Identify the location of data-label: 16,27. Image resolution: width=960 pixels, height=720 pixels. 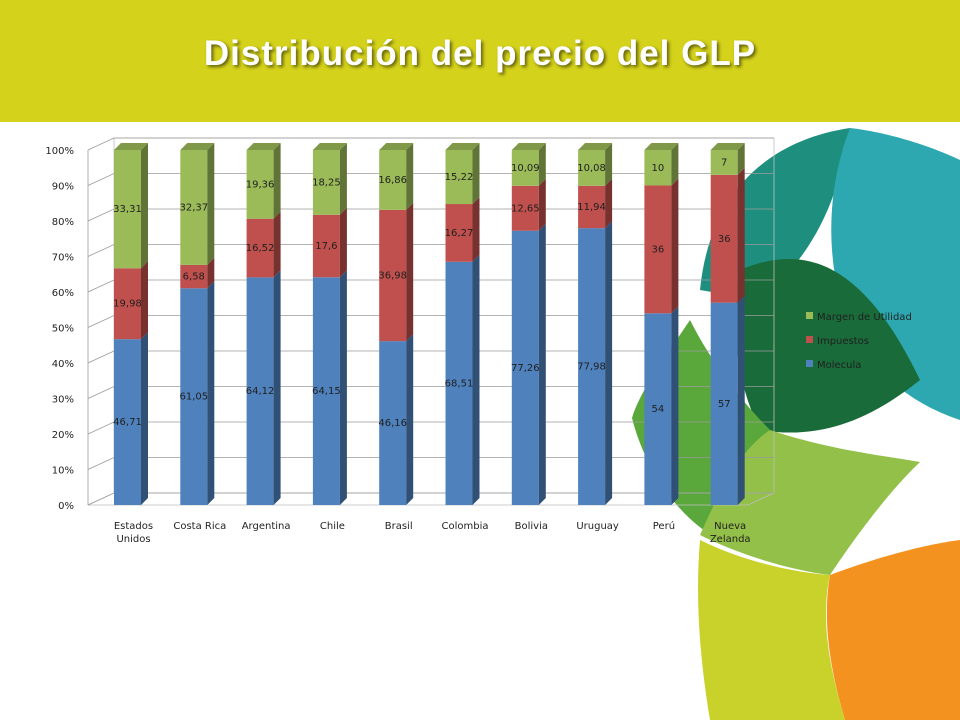
(459, 233).